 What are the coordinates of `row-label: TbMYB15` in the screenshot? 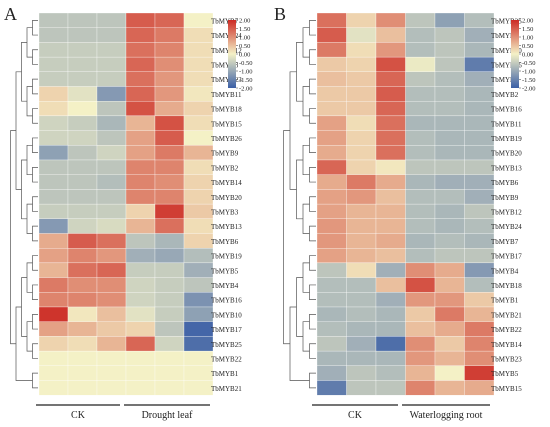 It's located at (226, 124).